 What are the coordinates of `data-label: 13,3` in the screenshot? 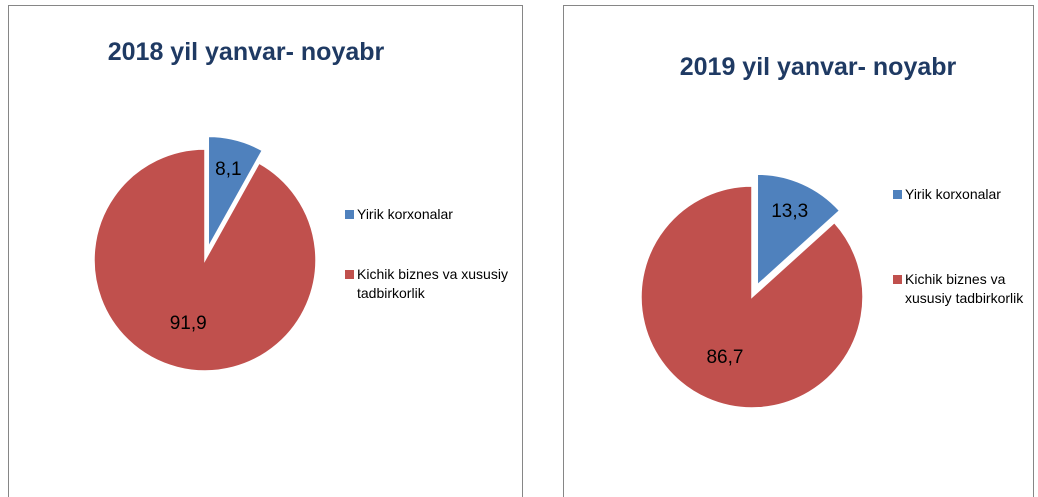 It's located at (790, 212).